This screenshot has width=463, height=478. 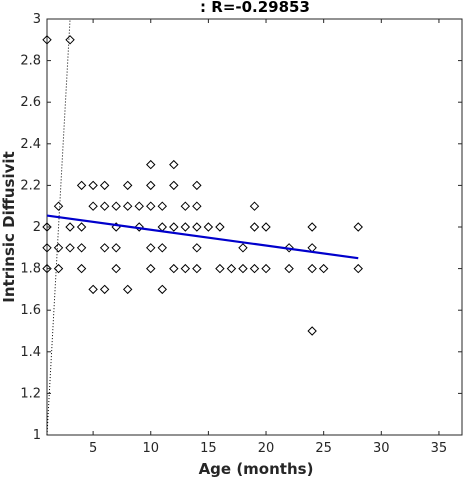 I want to click on x-tick-label: 30, so click(x=381, y=448).